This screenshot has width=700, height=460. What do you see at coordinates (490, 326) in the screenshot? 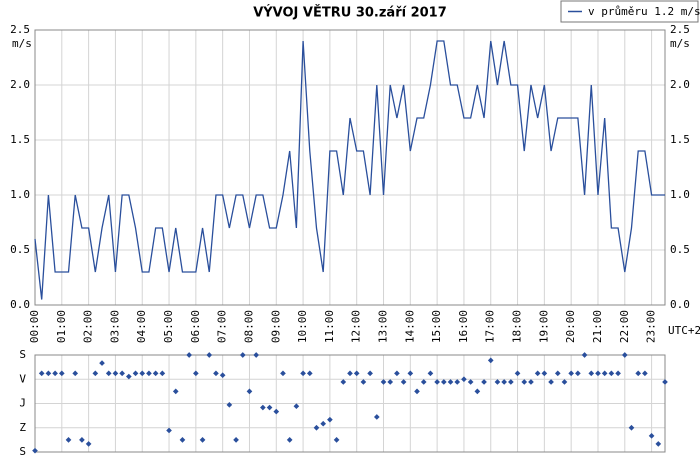
I see `x-tick-label: 17:00` at bounding box center [490, 326].